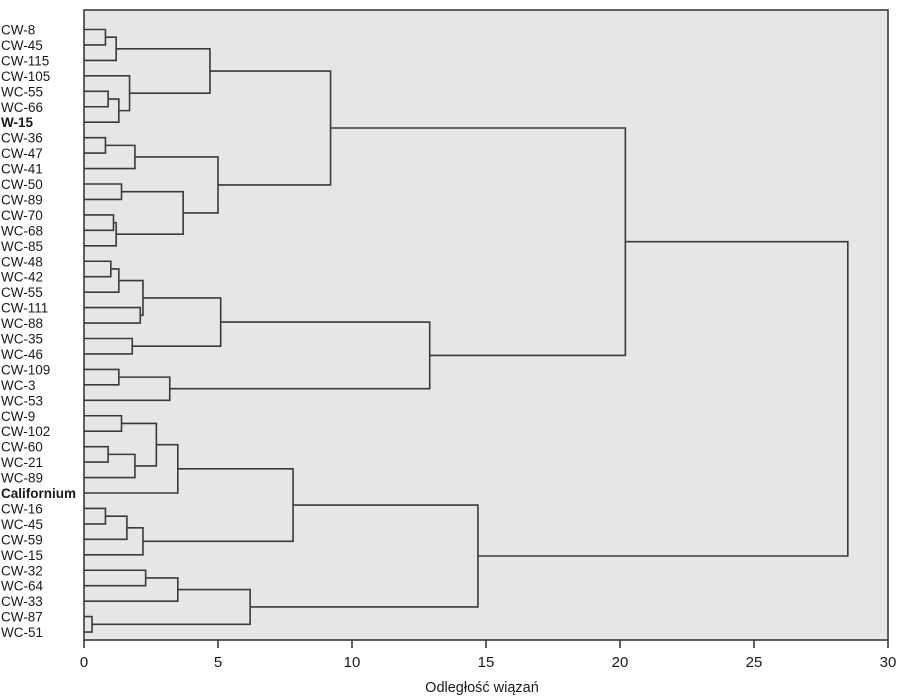  Describe the element at coordinates (84, 662) in the screenshot. I see `x-tick-label: 0` at that location.